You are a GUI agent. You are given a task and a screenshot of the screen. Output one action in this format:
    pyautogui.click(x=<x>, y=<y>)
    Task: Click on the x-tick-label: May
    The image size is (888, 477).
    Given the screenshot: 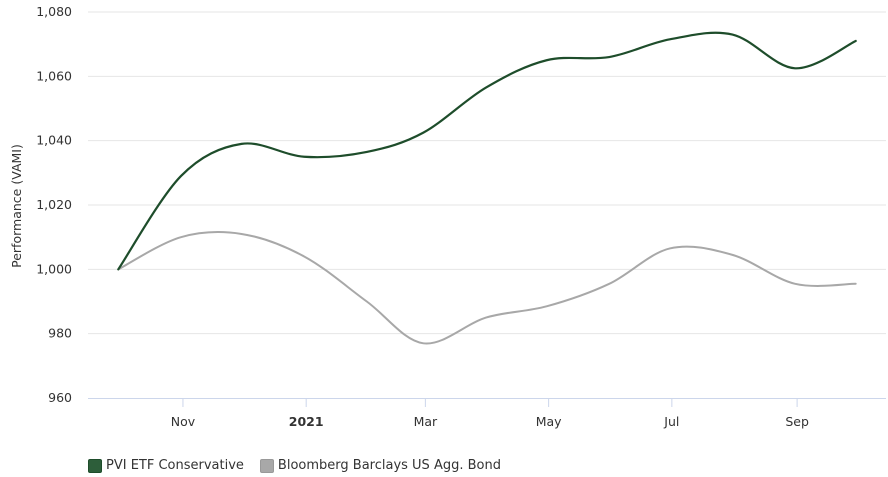 What is the action you would take?
    pyautogui.click(x=549, y=421)
    